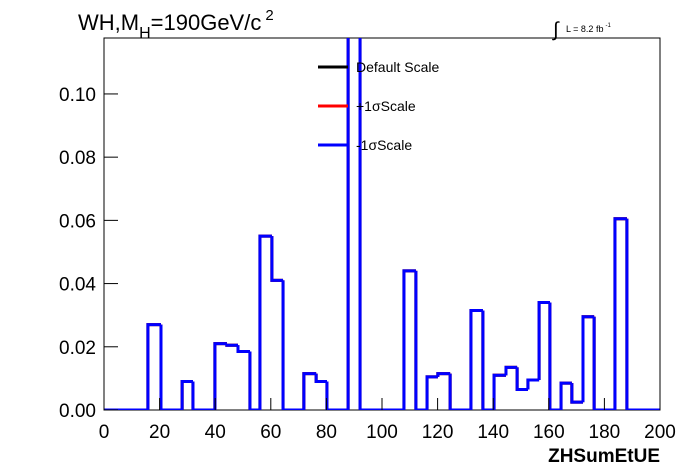 This screenshot has width=696, height=472. I want to click on x-tick-label: 140, so click(493, 432).